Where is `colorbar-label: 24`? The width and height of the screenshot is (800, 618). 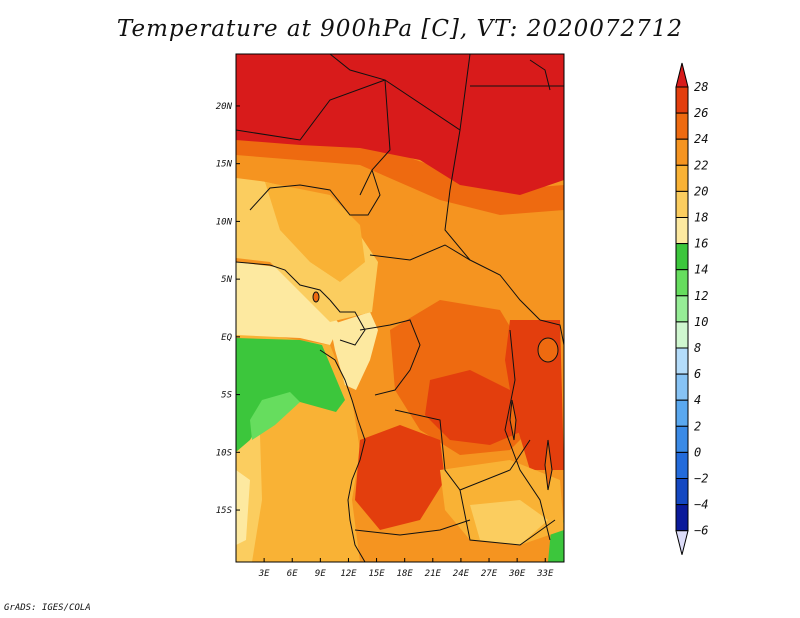
colorbar-label: 24 is located at coordinates (701, 139).